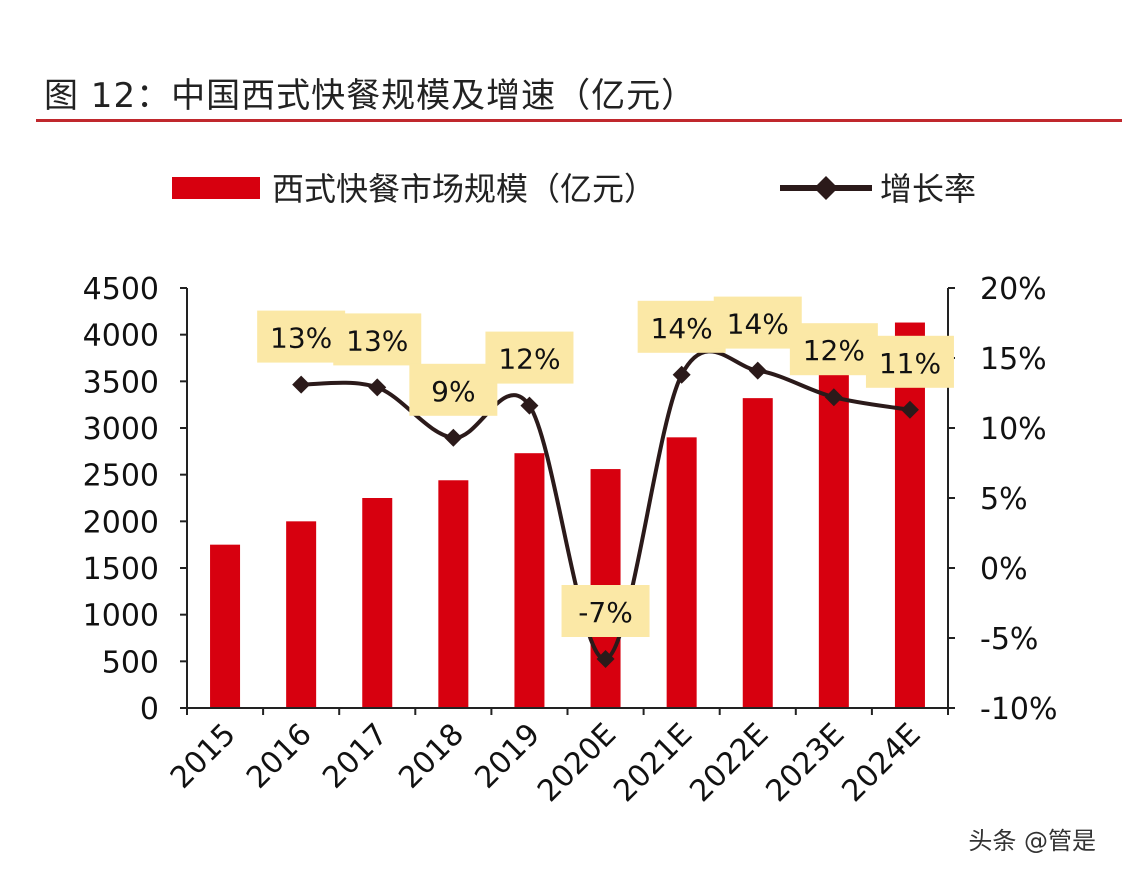 The height and width of the screenshot is (878, 1122). Describe the element at coordinates (355, 756) in the screenshot. I see `x-tick-label: 2017` at that location.